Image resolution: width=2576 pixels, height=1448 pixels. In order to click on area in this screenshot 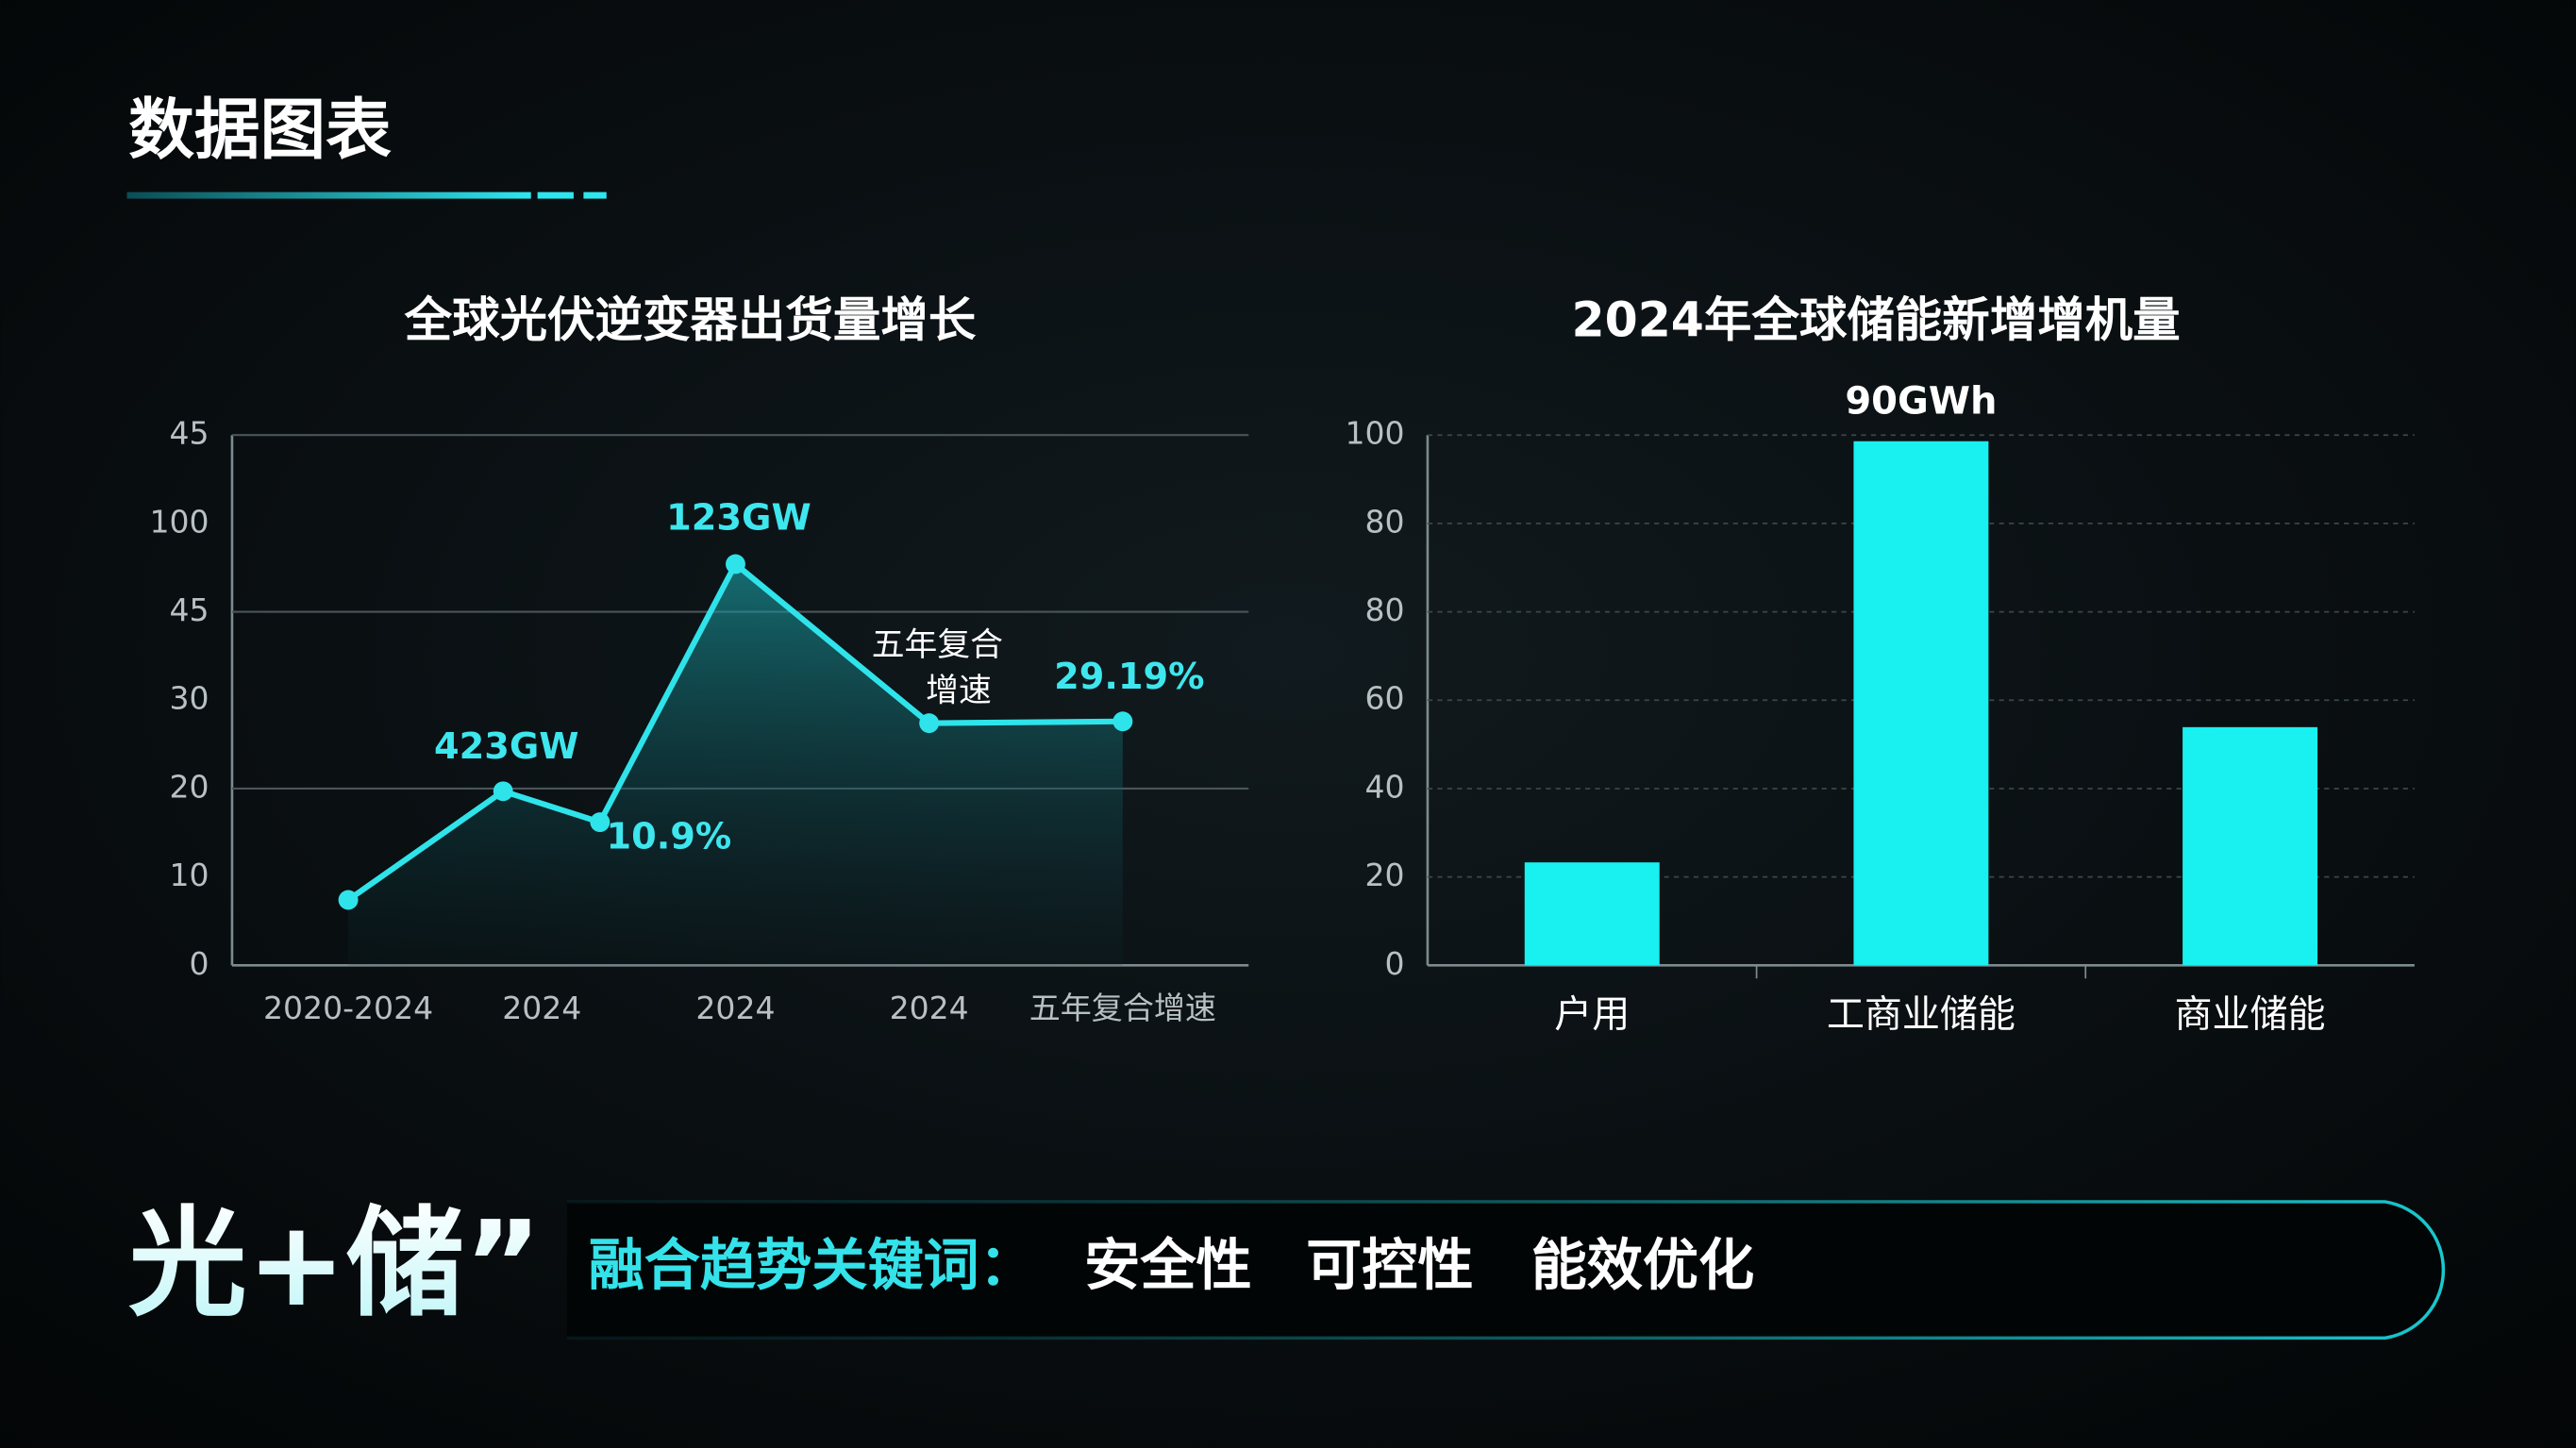, I will do `click(735, 764)`.